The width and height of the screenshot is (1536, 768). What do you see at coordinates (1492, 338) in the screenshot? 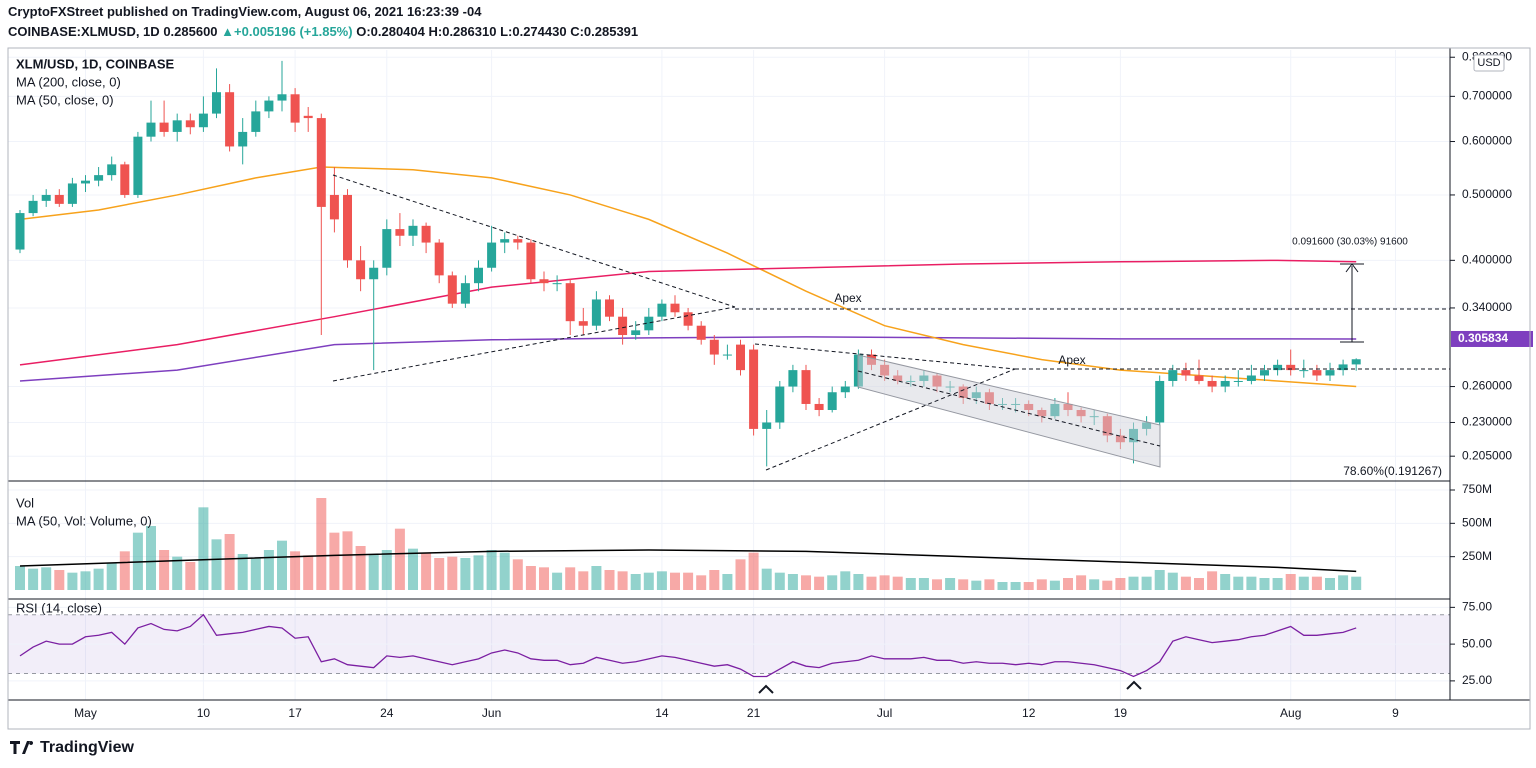
I see `price-tag` at bounding box center [1492, 338].